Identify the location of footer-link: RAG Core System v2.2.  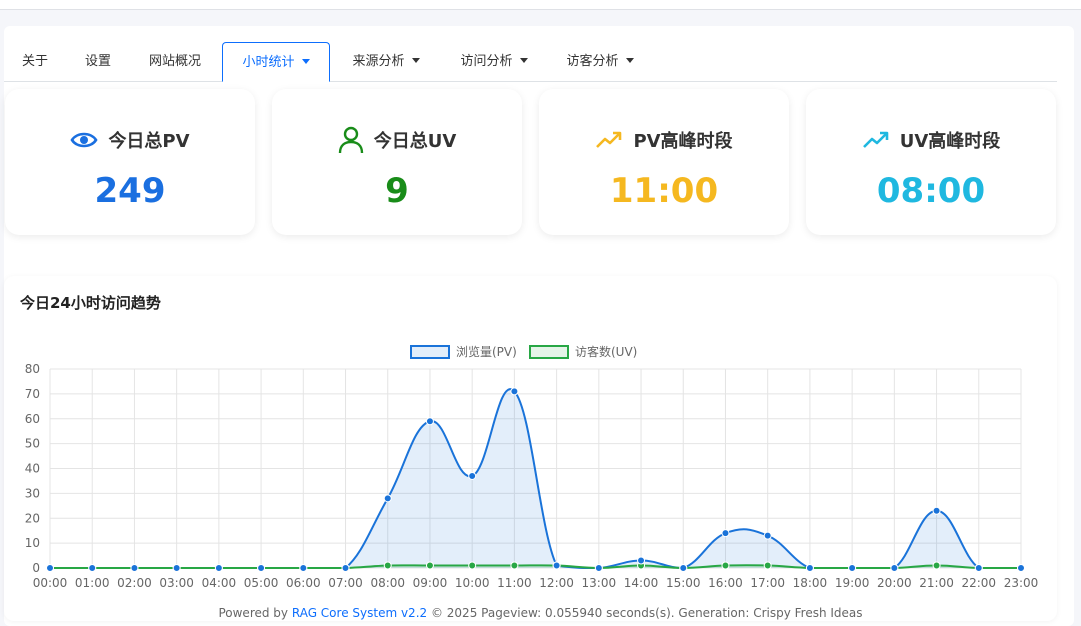
(359, 613).